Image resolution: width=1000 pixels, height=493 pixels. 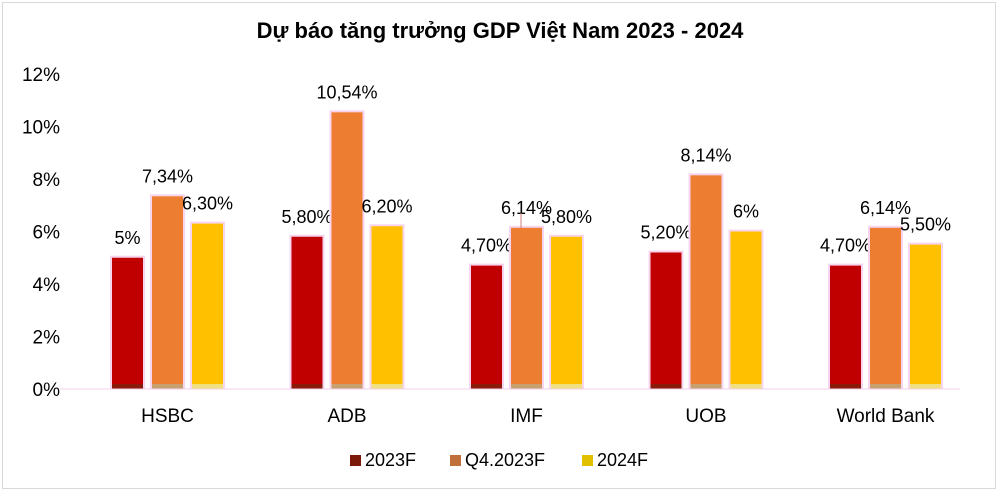 I want to click on data-label: 6,30%, so click(x=207, y=204).